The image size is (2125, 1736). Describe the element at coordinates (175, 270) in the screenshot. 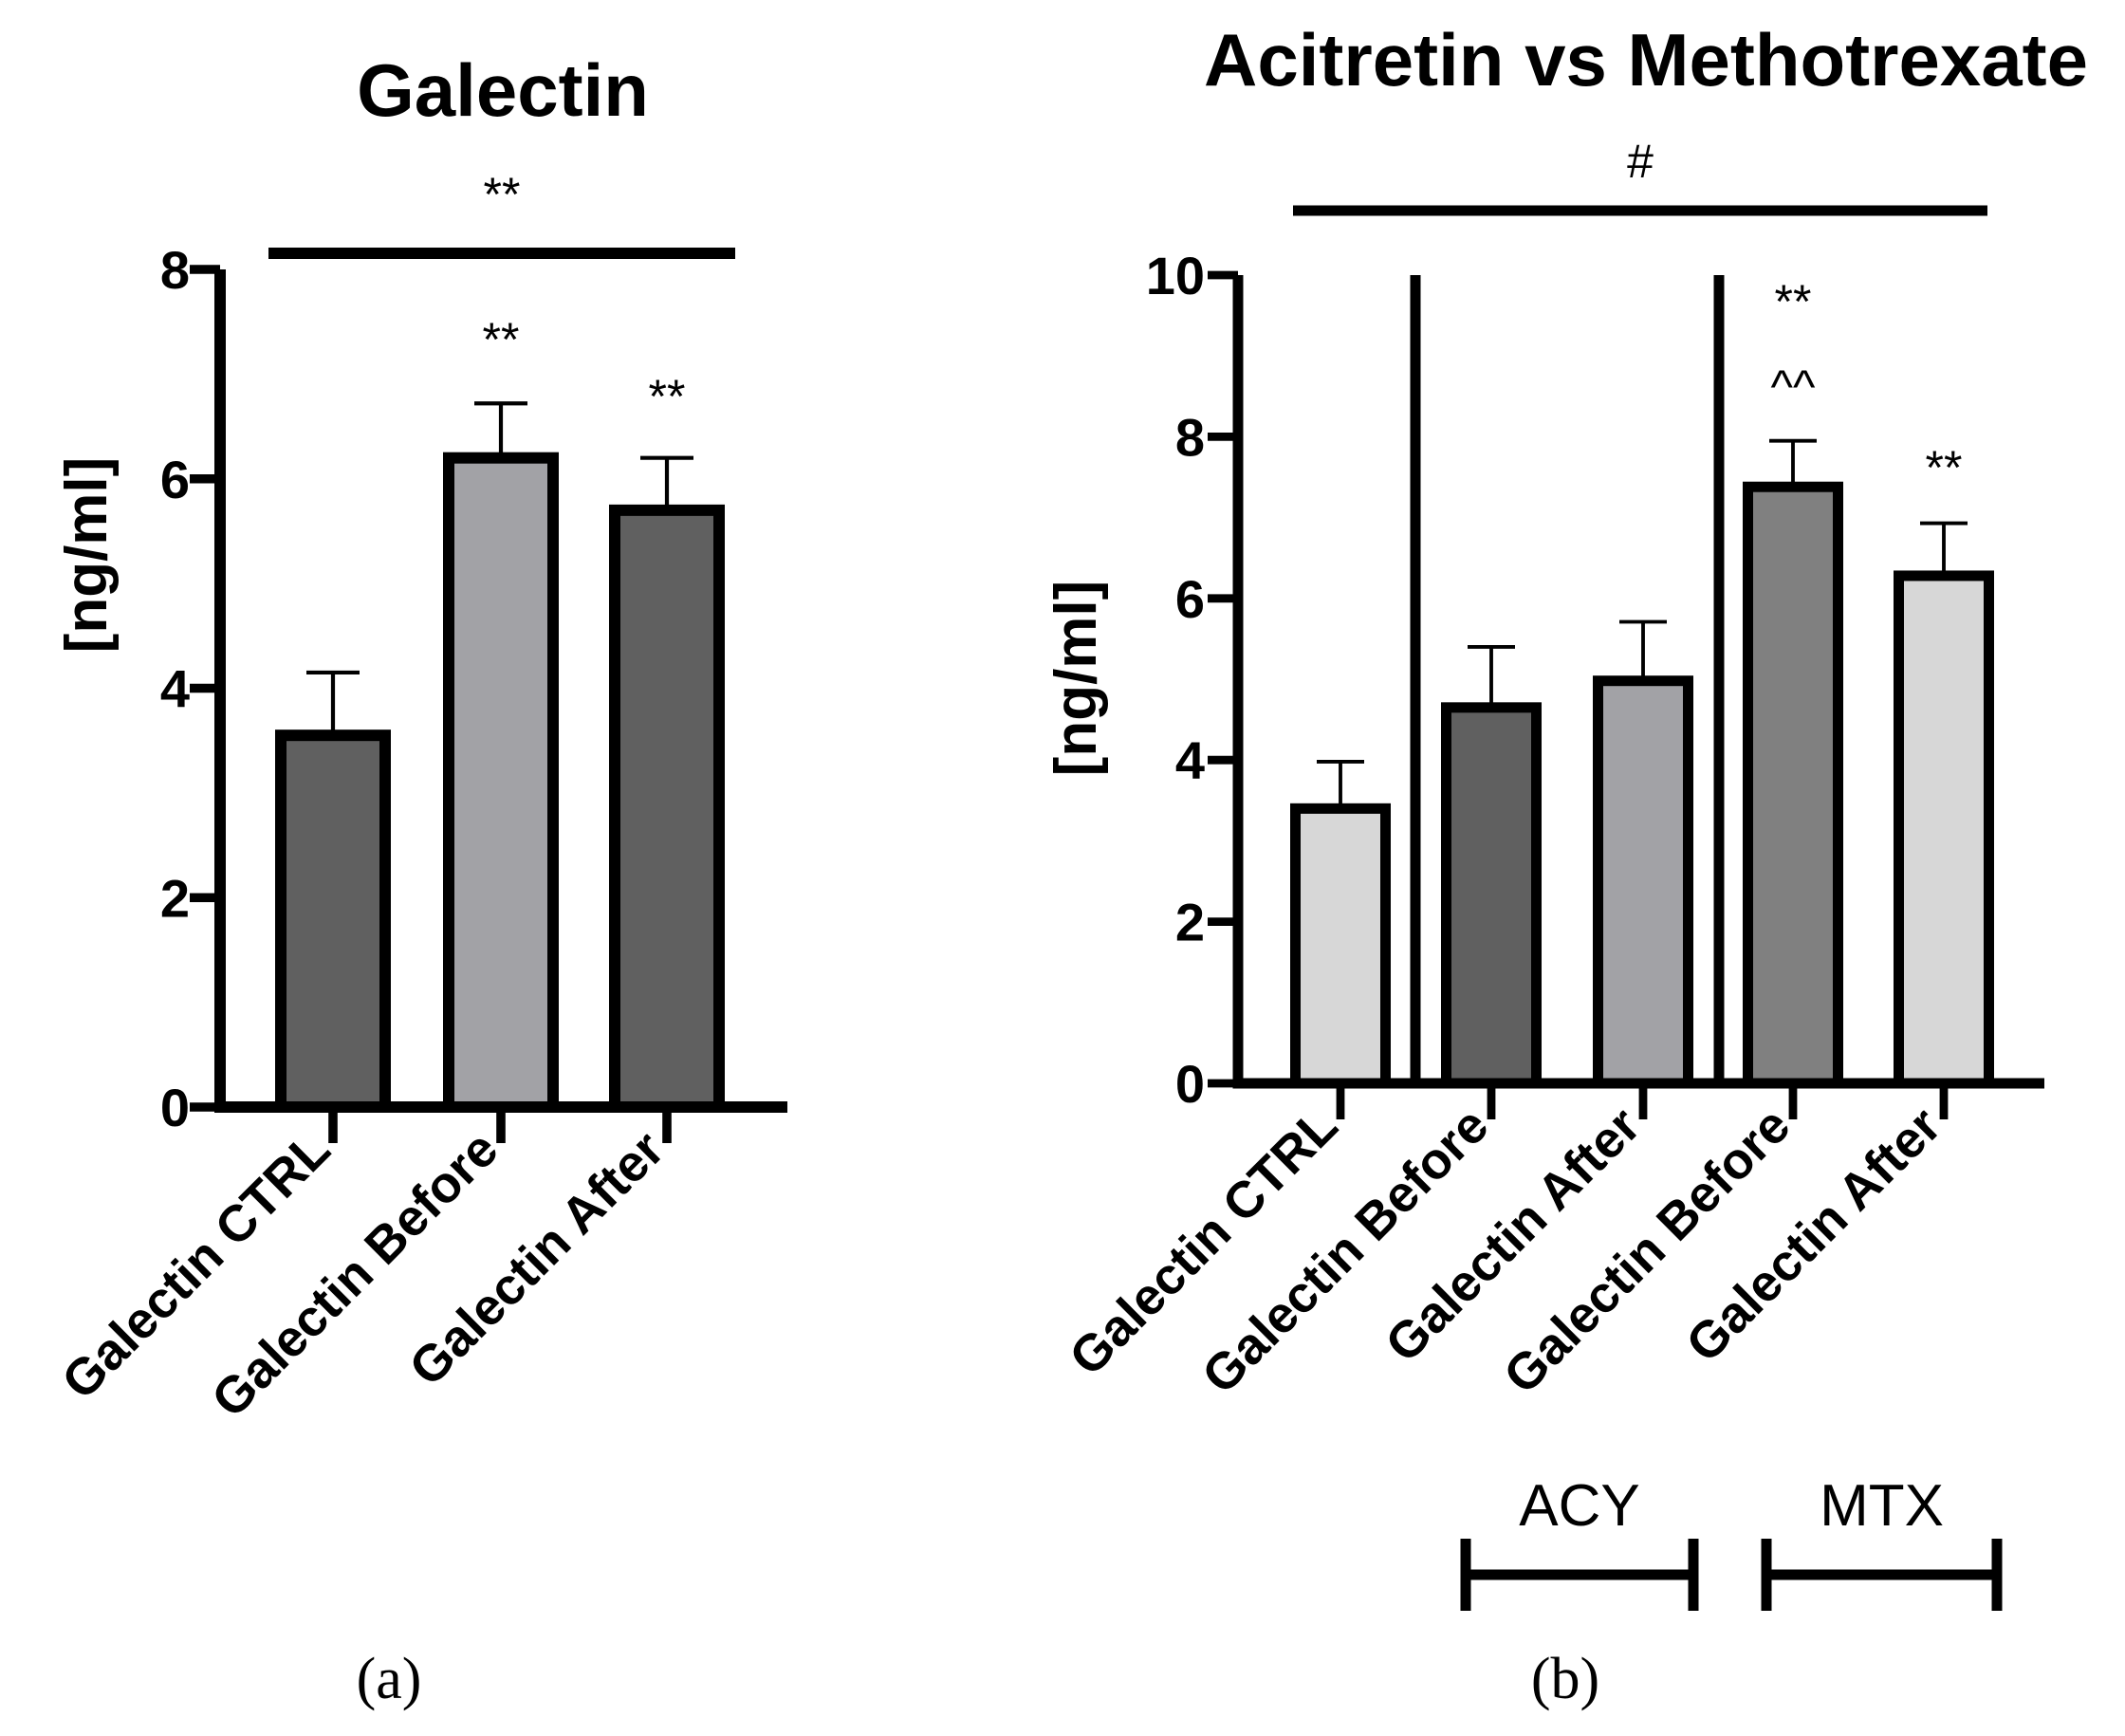

I see `chart-a-y-tick-label: 8` at that location.